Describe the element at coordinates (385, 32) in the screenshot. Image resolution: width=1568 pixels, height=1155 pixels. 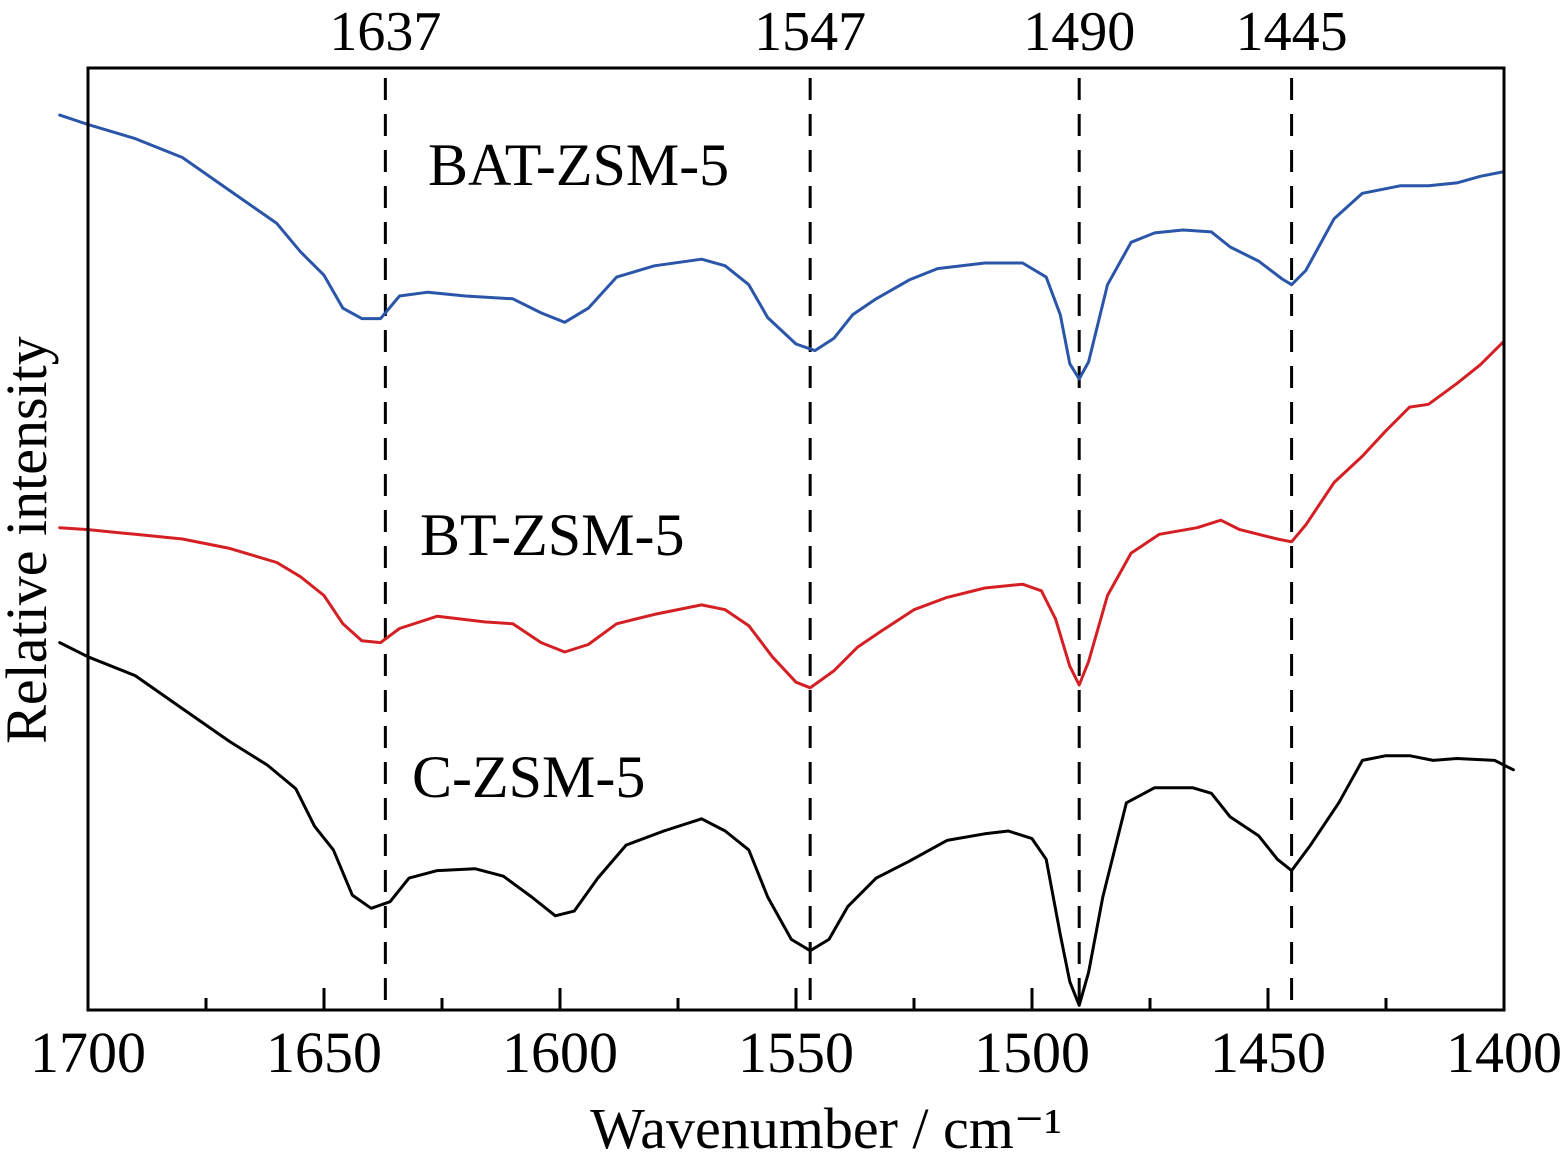
I see `peak-label-1637: 1637` at that location.